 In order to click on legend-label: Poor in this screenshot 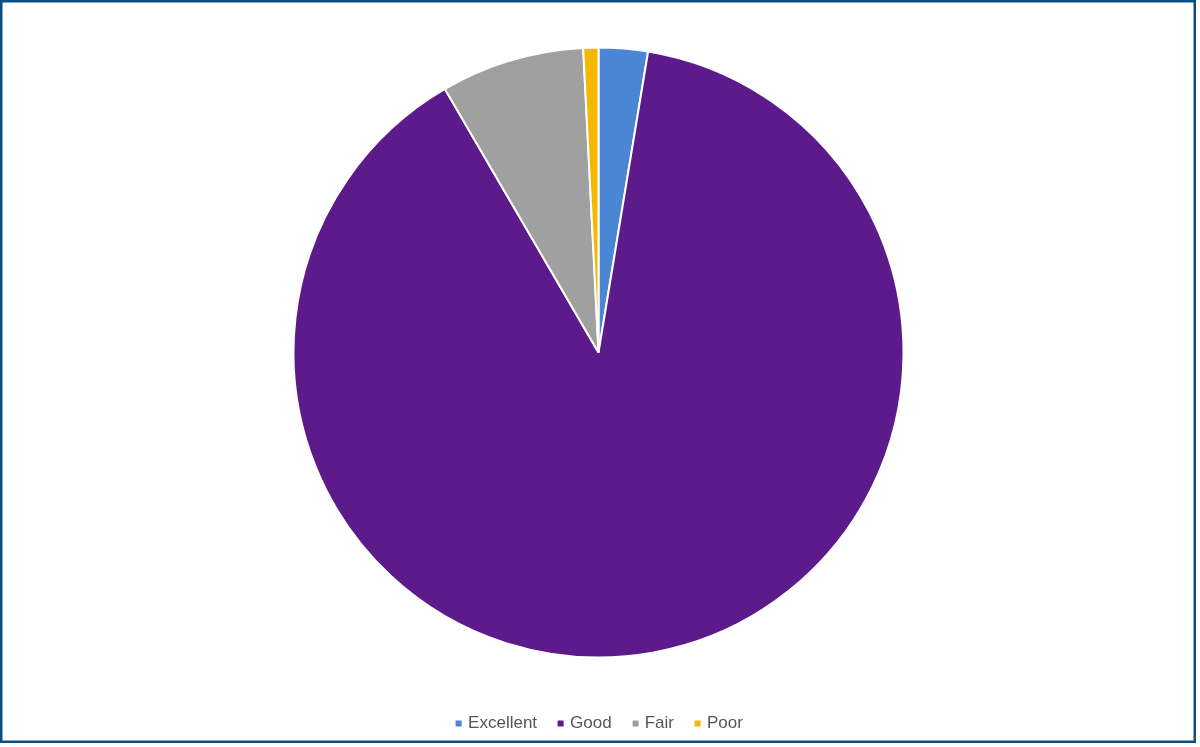, I will do `click(724, 723)`.